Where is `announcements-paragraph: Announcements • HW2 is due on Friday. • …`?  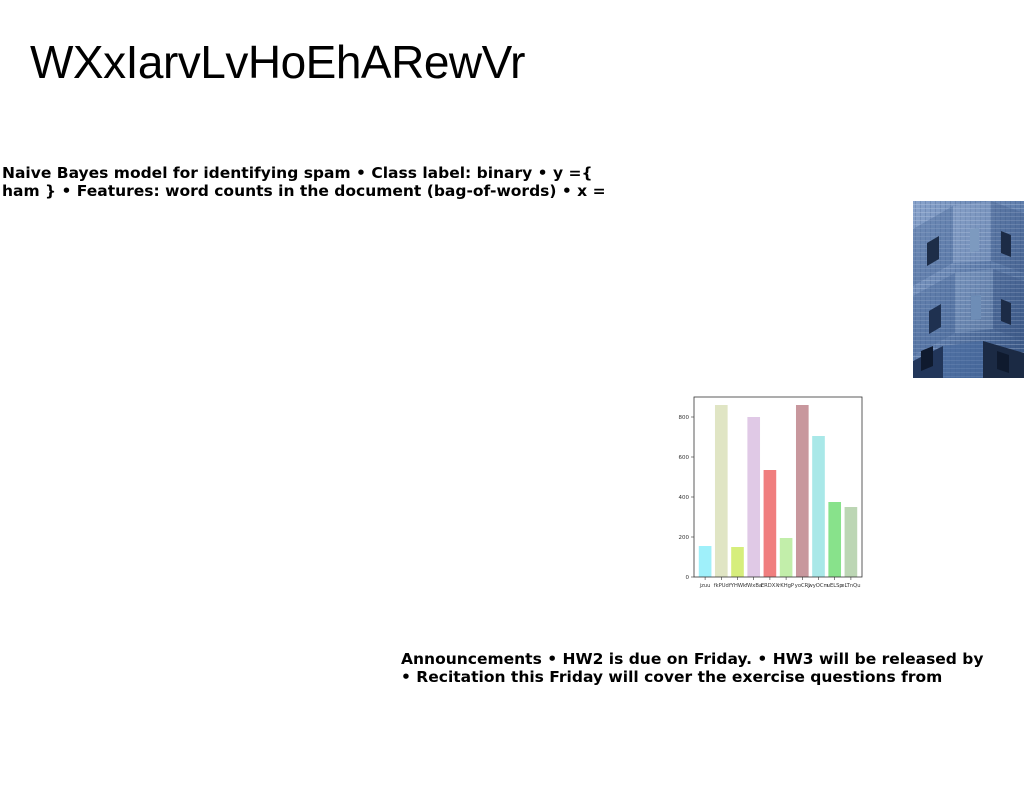
announcements-paragraph: Announcements • HW2 is due on Friday. • … is located at coordinates (692, 668).